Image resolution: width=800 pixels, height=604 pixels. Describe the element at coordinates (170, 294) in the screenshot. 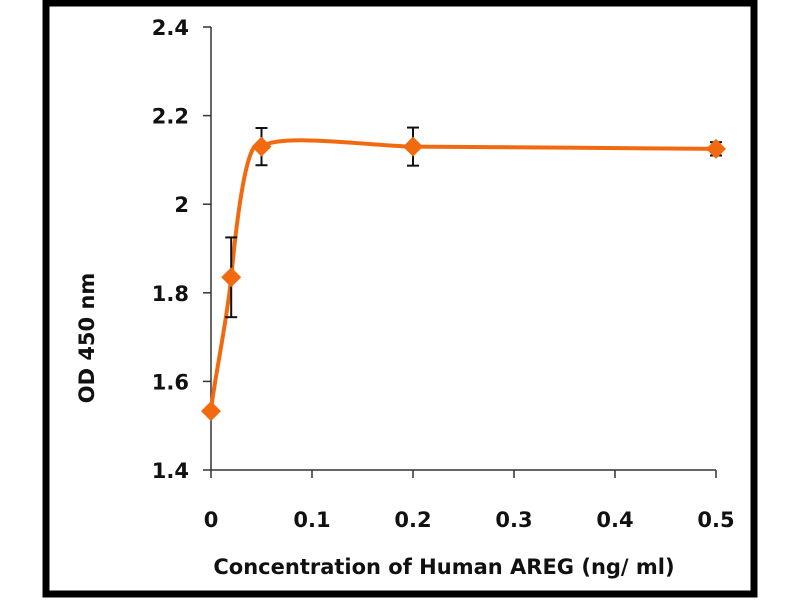

I see `y-tick-label: 1.8` at that location.